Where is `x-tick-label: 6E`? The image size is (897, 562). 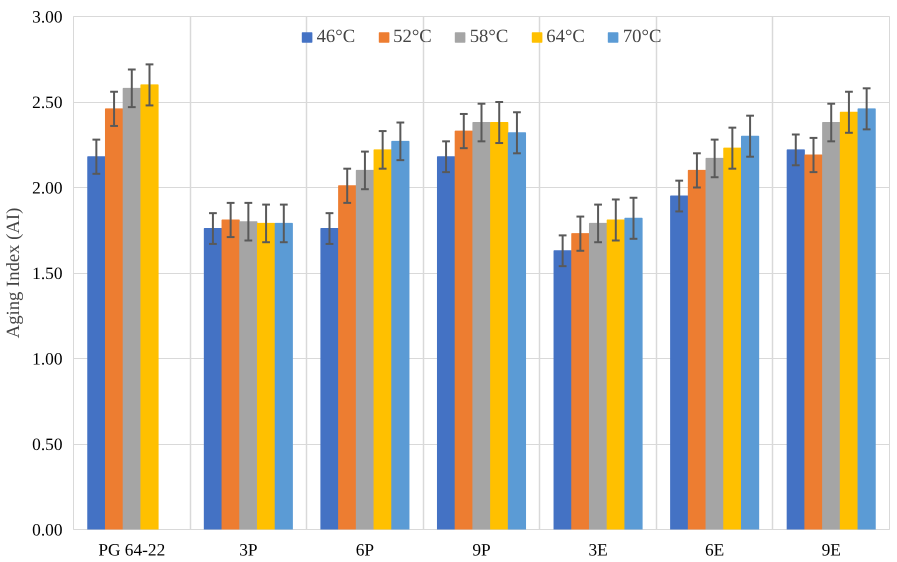 x-tick-label: 6E is located at coordinates (714, 550).